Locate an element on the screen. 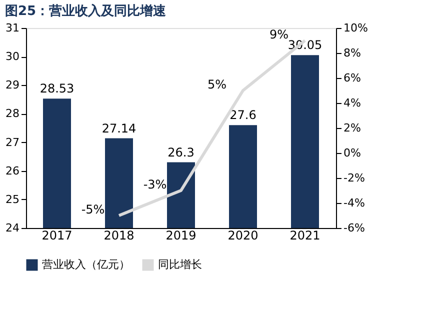  y2-tick-label: 2% is located at coordinates (352, 128).